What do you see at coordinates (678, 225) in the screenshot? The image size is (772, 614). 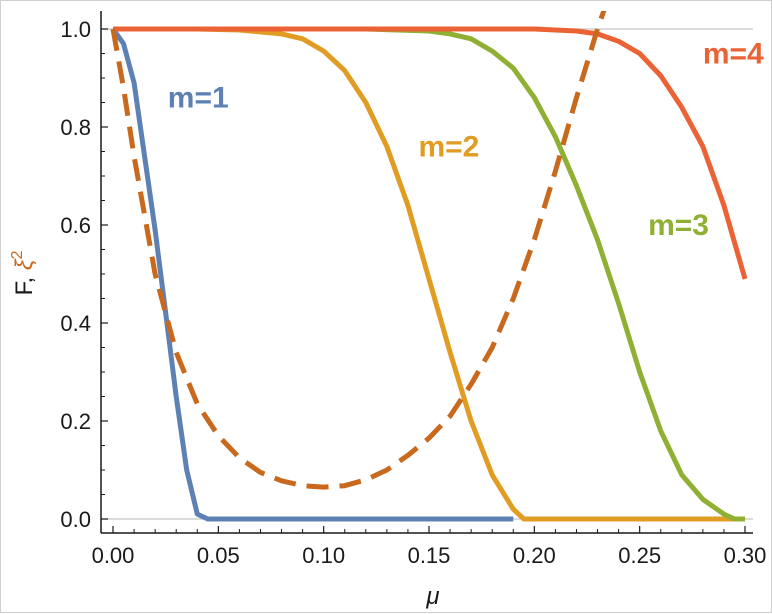 I see `curve-label-m-3: m=3` at bounding box center [678, 225].